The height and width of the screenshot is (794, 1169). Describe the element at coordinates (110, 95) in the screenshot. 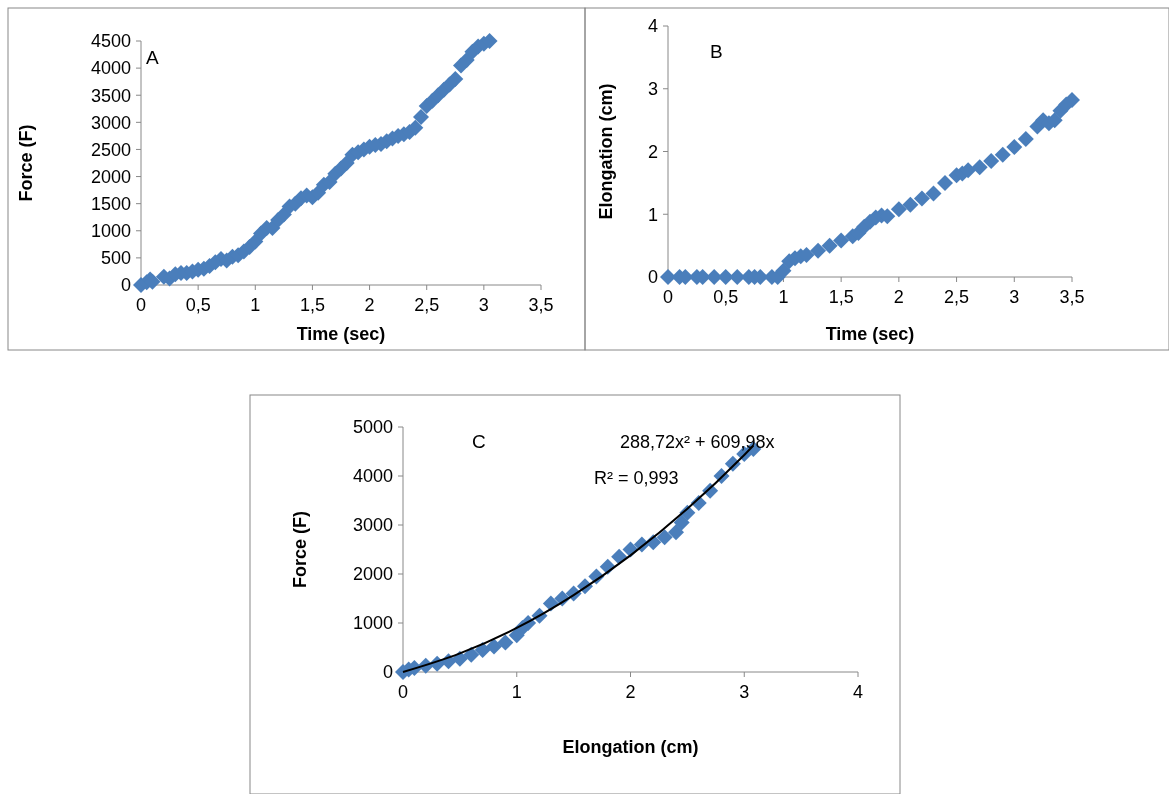

I see `y-tick-label: 3500` at that location.